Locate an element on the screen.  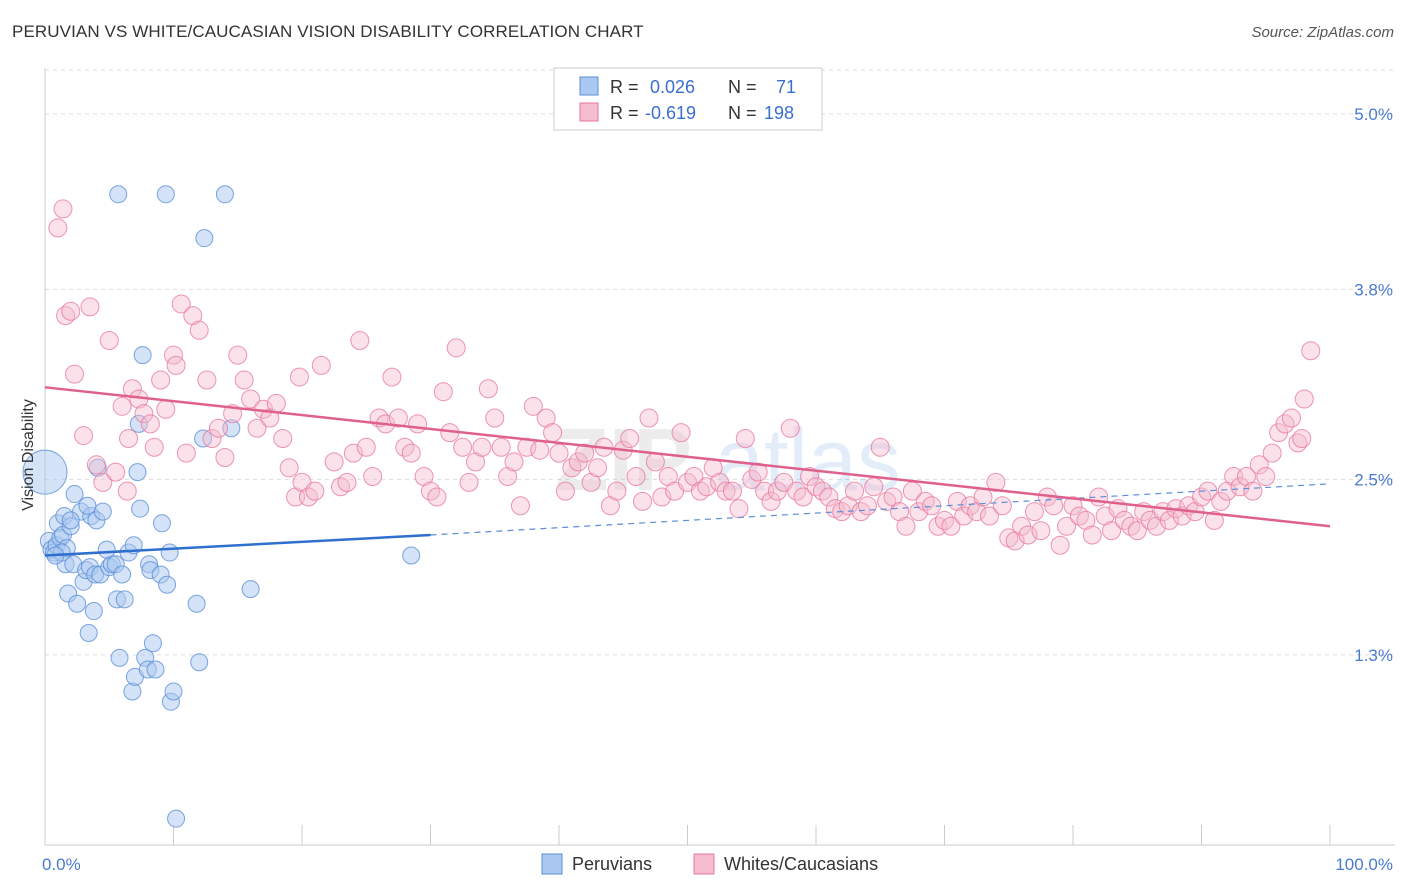
legend-r-label-2: R = is located at coordinates (624, 113).